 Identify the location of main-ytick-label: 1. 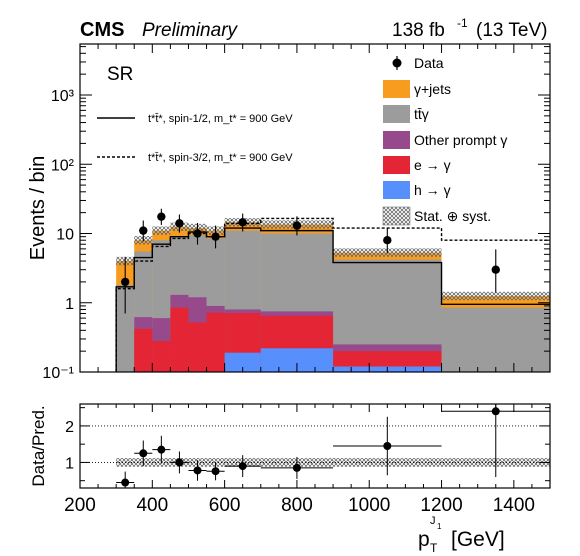
(69, 304).